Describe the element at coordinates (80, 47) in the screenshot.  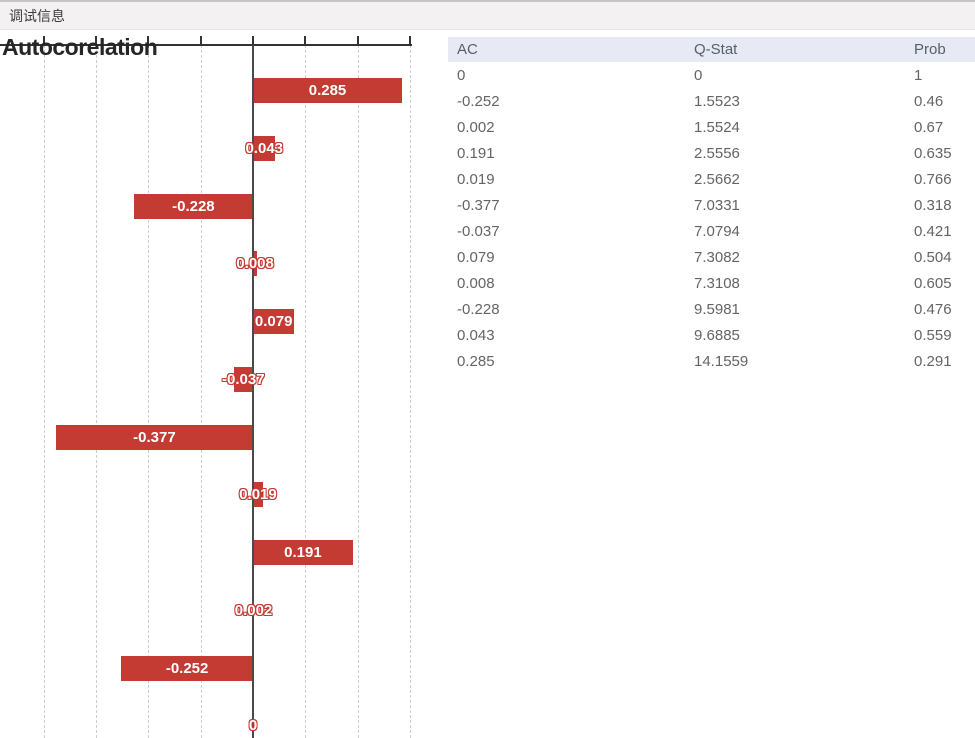
I see `chart-title: Autocorelation` at that location.